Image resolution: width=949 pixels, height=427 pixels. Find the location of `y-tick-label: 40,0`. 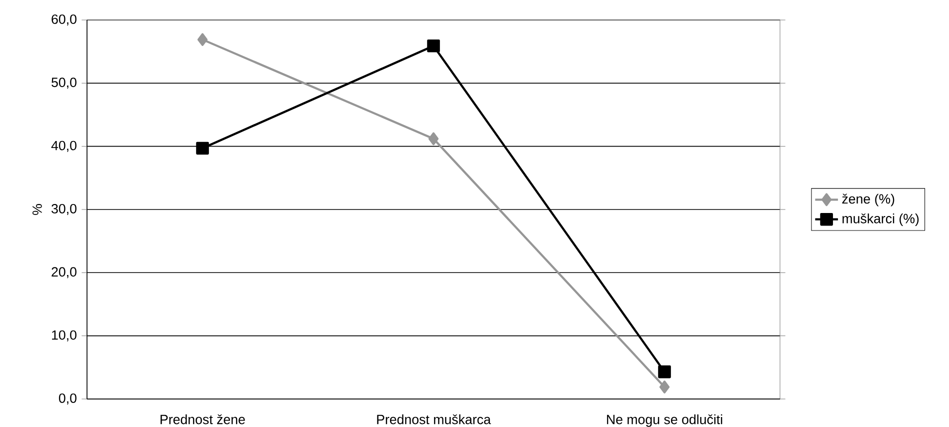

y-tick-label: 40,0 is located at coordinates (63, 146).